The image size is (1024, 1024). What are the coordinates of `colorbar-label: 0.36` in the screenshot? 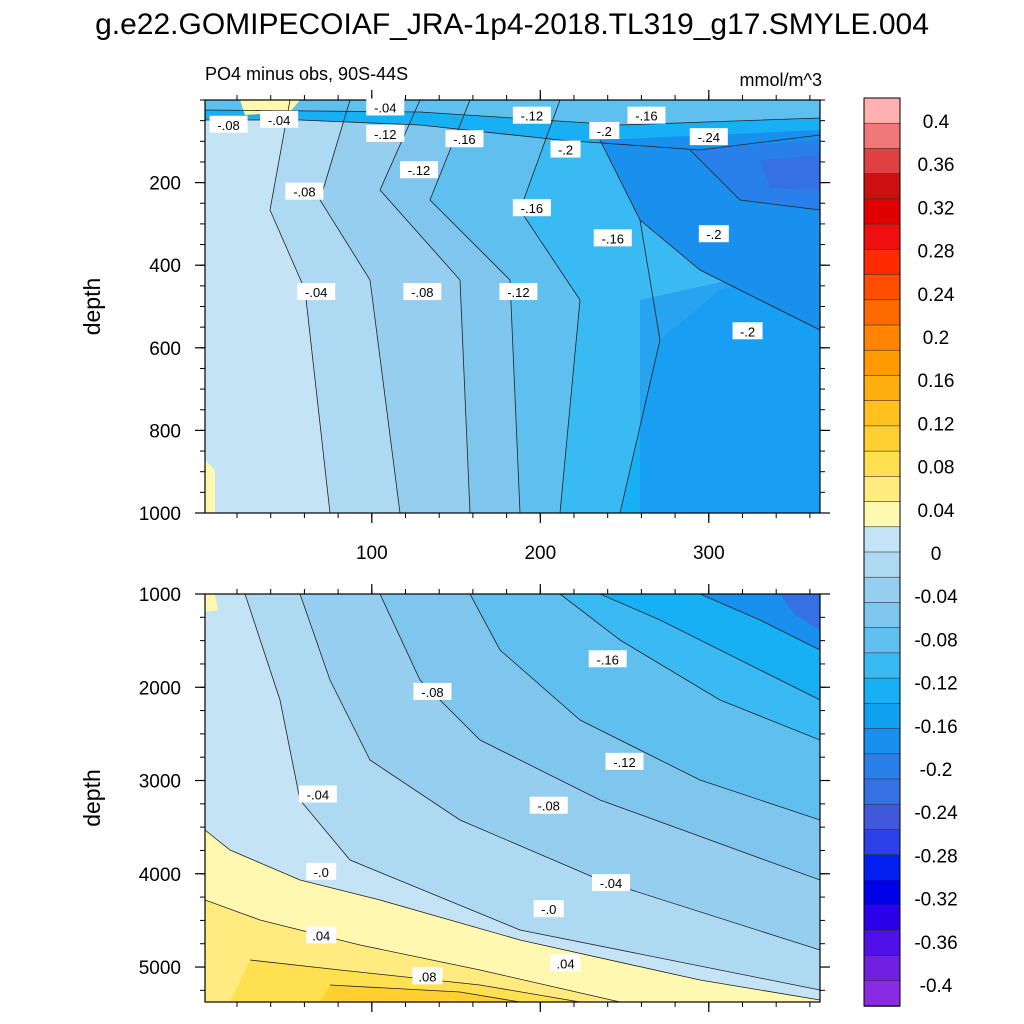 It's located at (936, 165).